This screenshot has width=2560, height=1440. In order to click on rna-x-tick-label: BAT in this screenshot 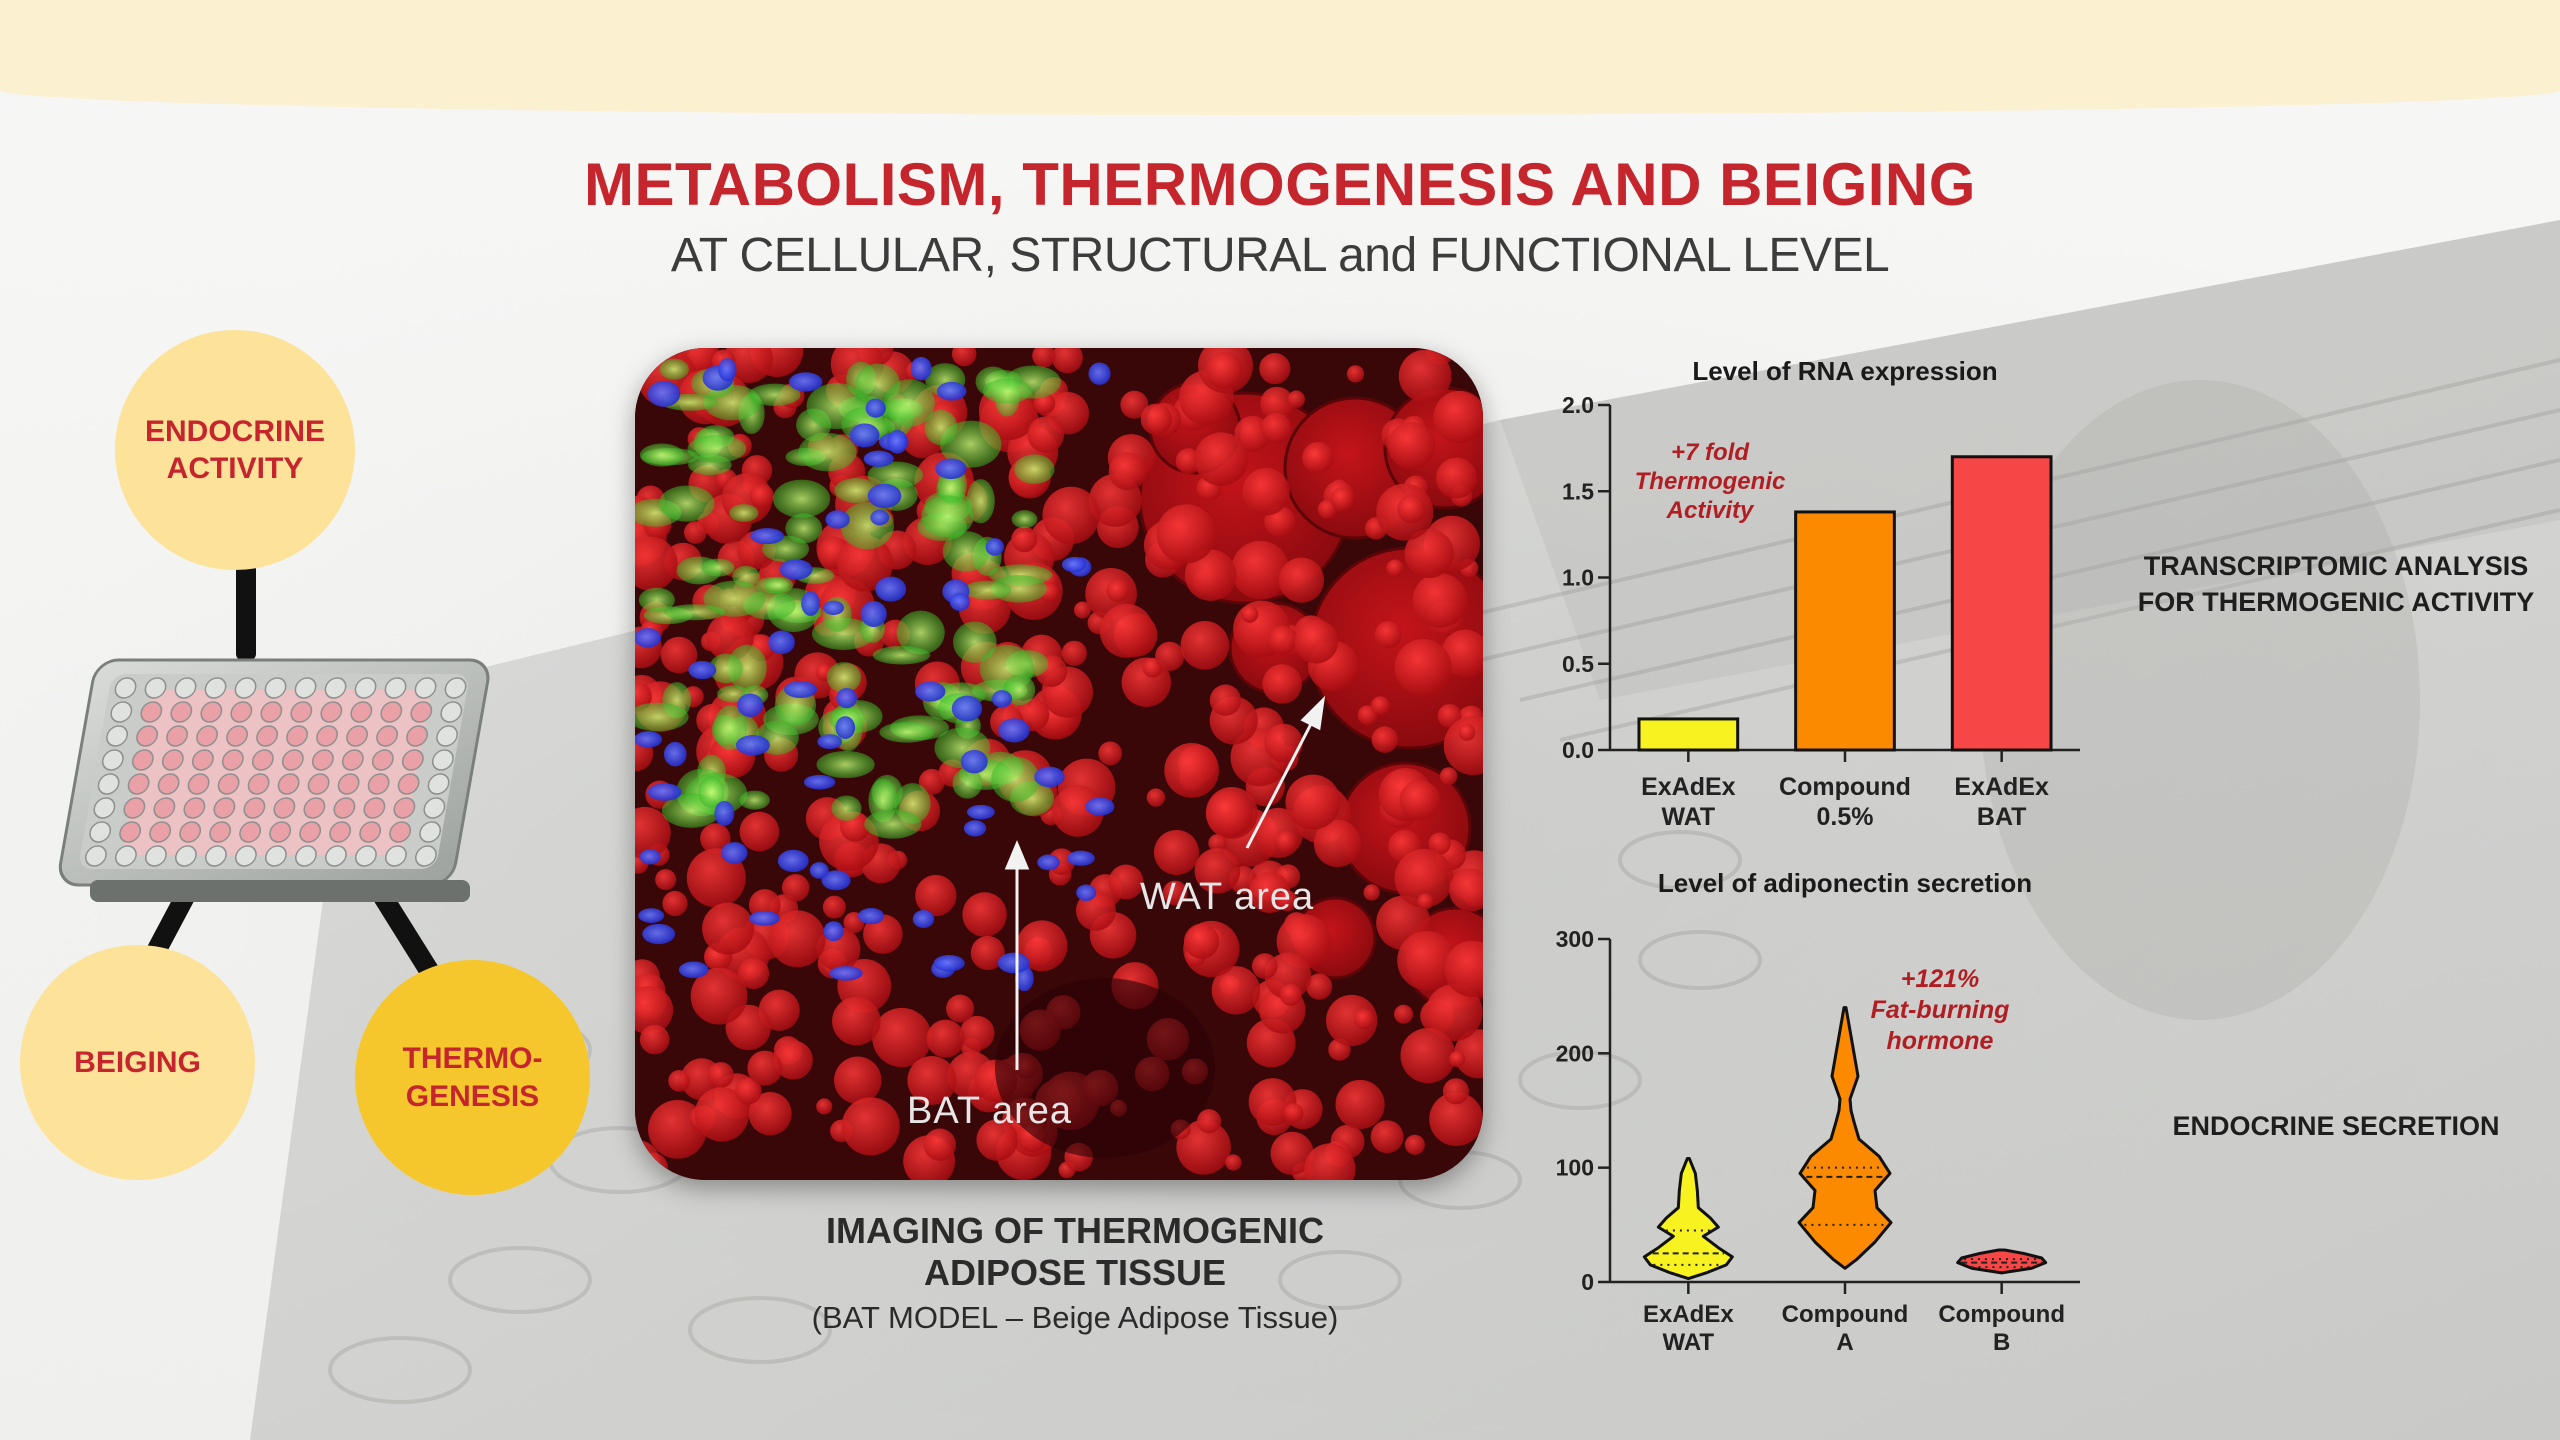, I will do `click(2002, 817)`.